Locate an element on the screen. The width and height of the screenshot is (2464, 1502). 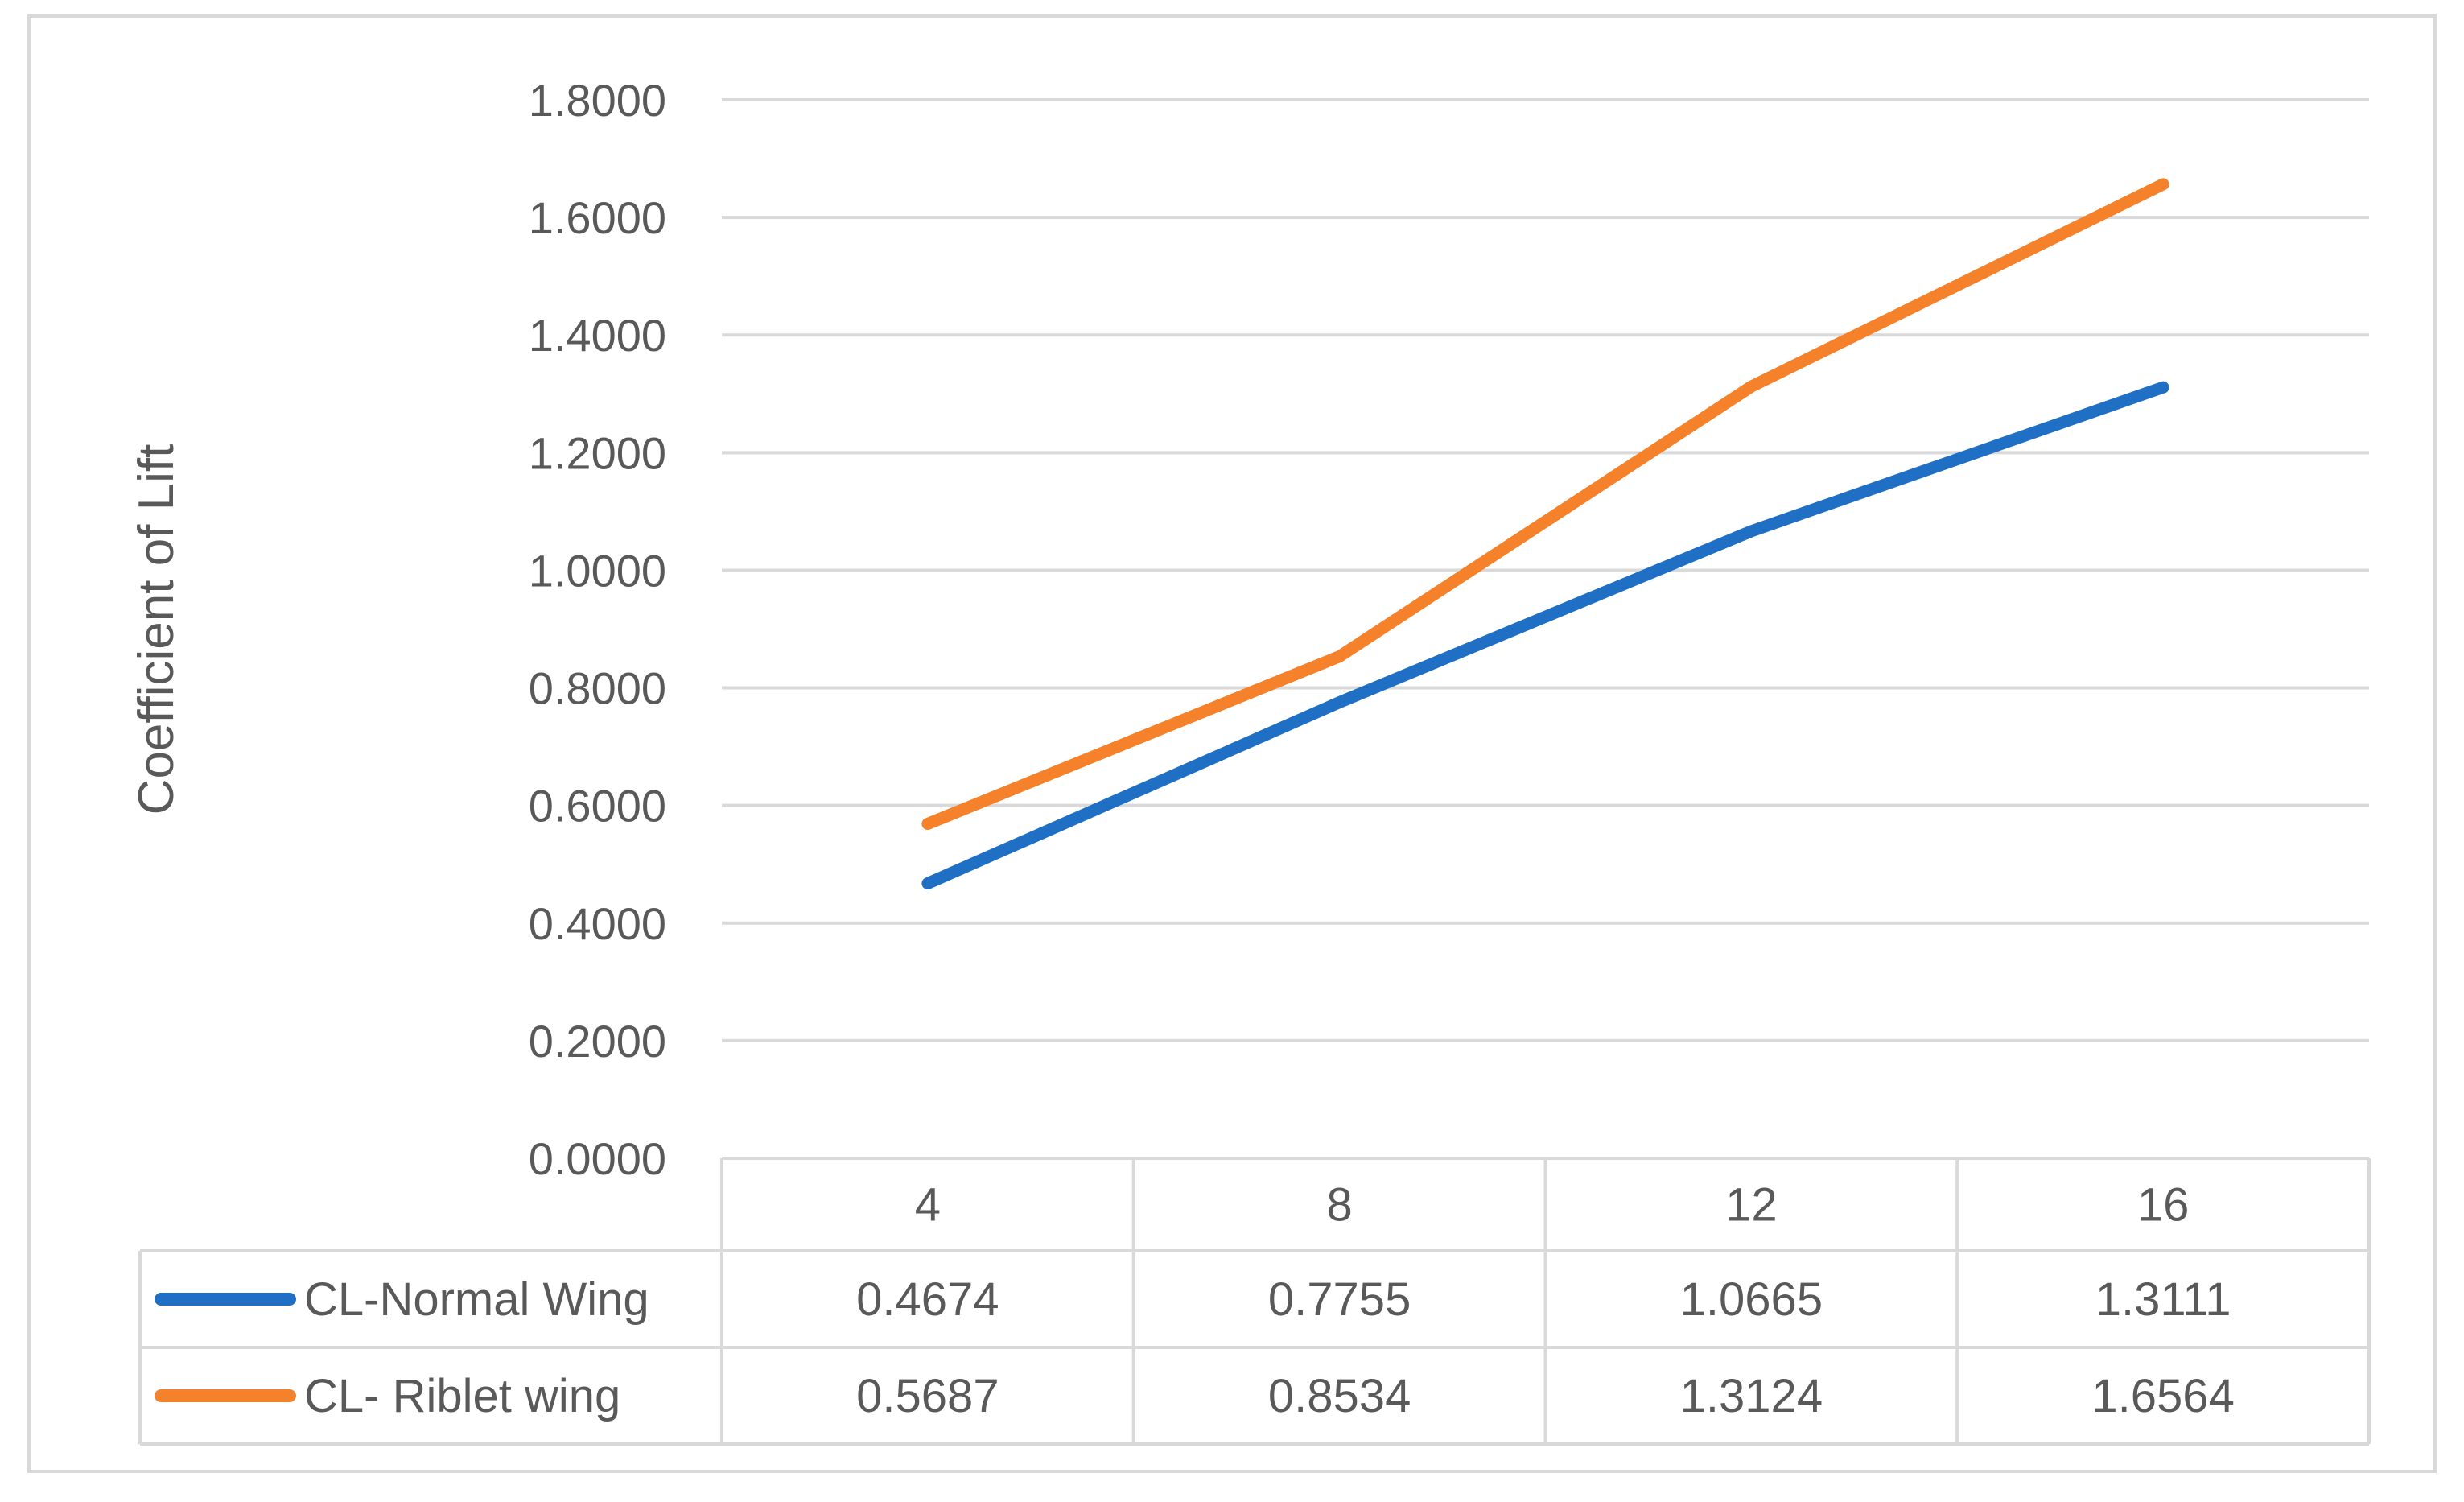
y-tick-label: 1.8000 is located at coordinates (597, 100).